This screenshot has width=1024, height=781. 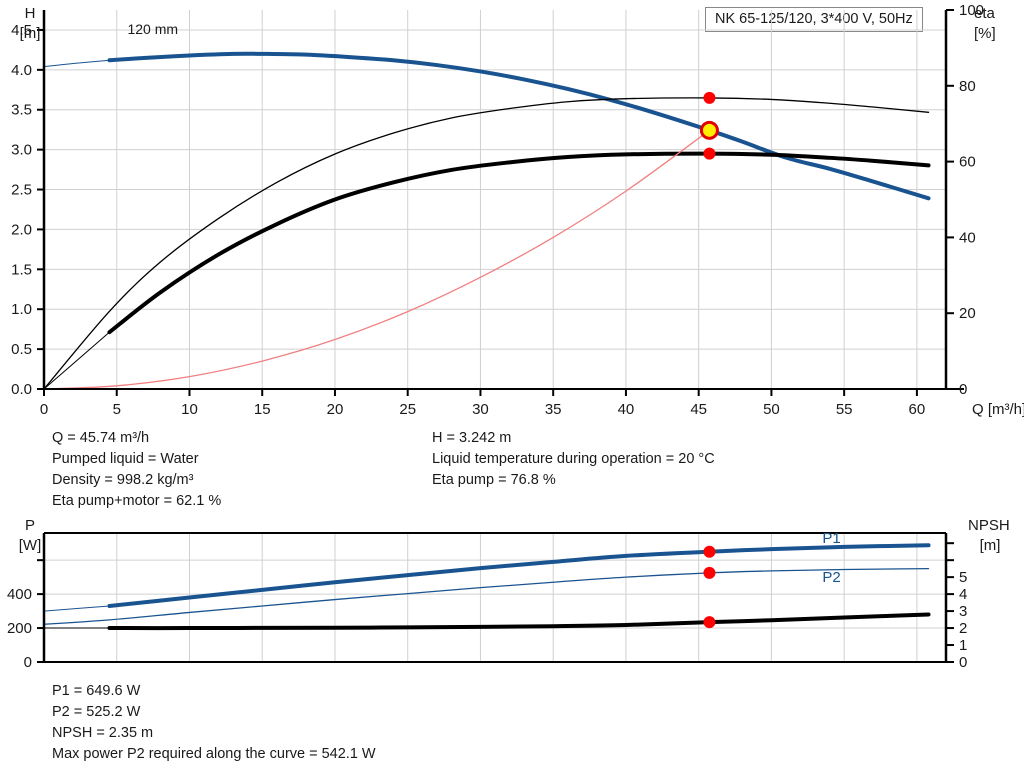 I want to click on pump-model-title: NK 65-125/120, 3*400 V, 50Hz, so click(x=814, y=19).